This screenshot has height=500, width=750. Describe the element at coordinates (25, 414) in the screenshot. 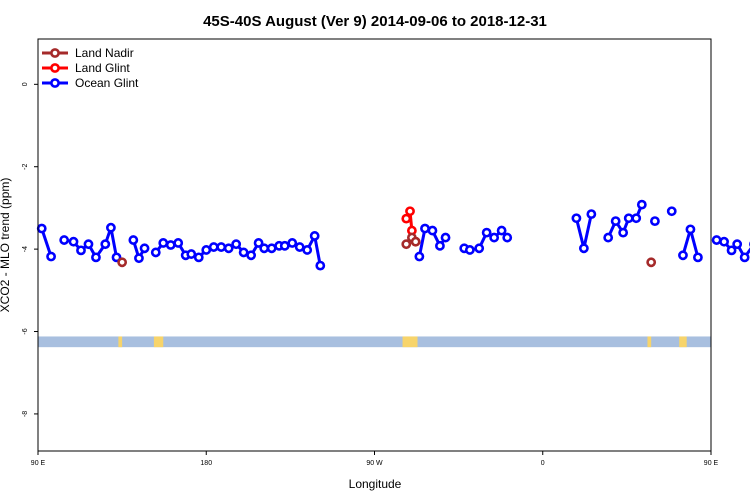

I see `y-tick-label: -8` at that location.